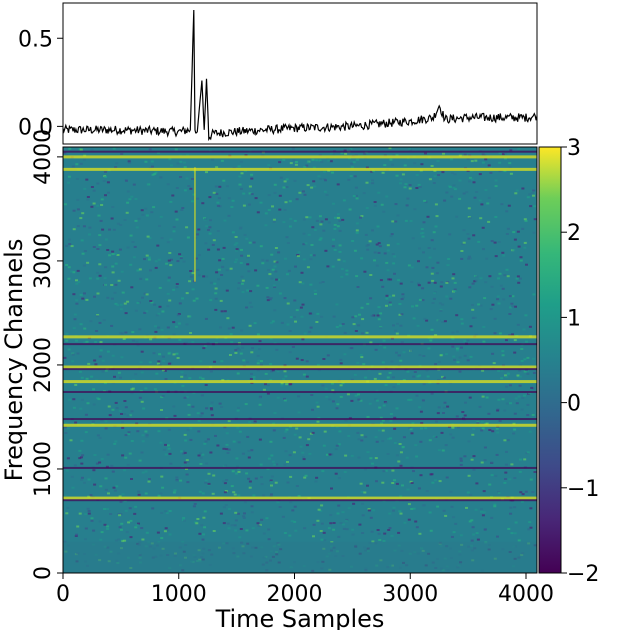 This screenshot has width=630, height=630. I want to click on heatmap-dark-band, so click(300, 344).